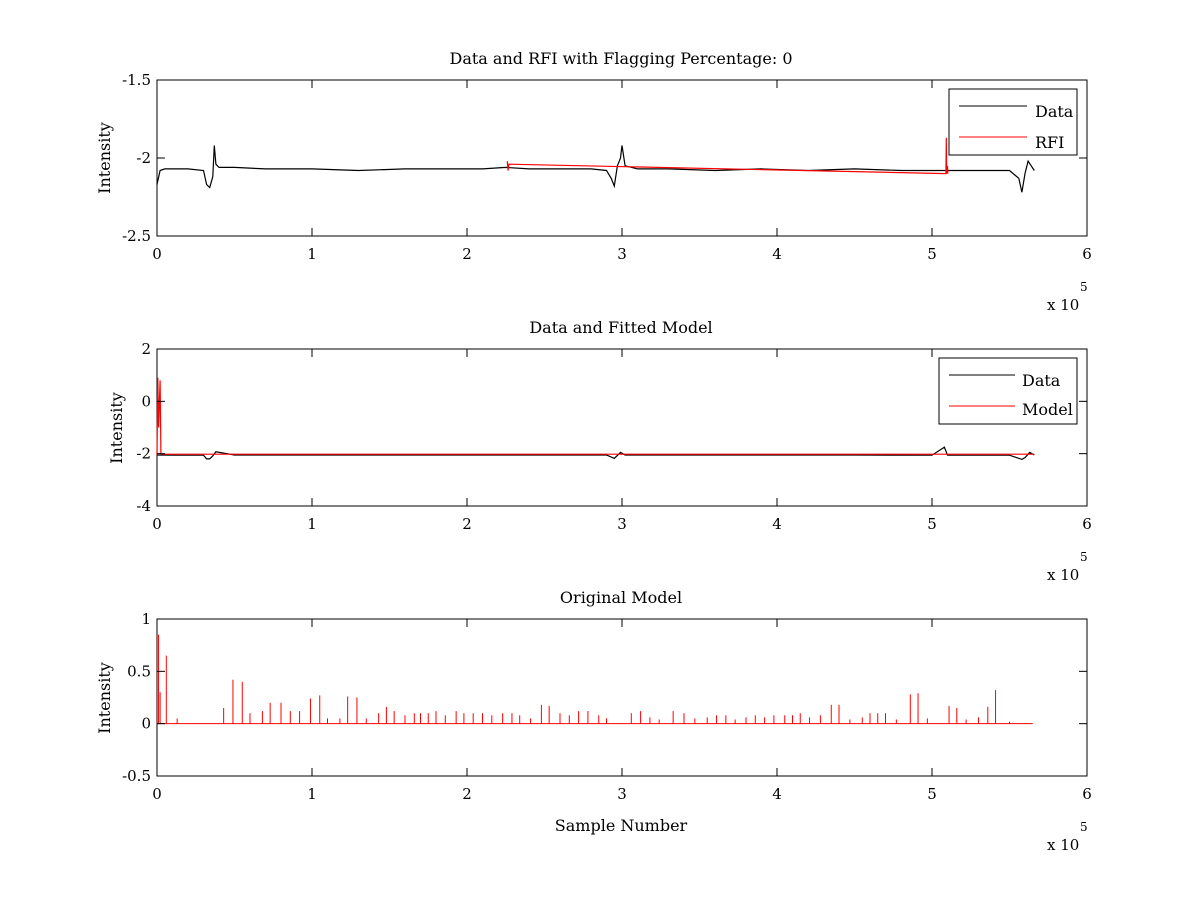 This screenshot has height=900, width=1200. What do you see at coordinates (620, 58) in the screenshot?
I see `chart-title: Data and RFI with Flagging Percentage: 0` at bounding box center [620, 58].